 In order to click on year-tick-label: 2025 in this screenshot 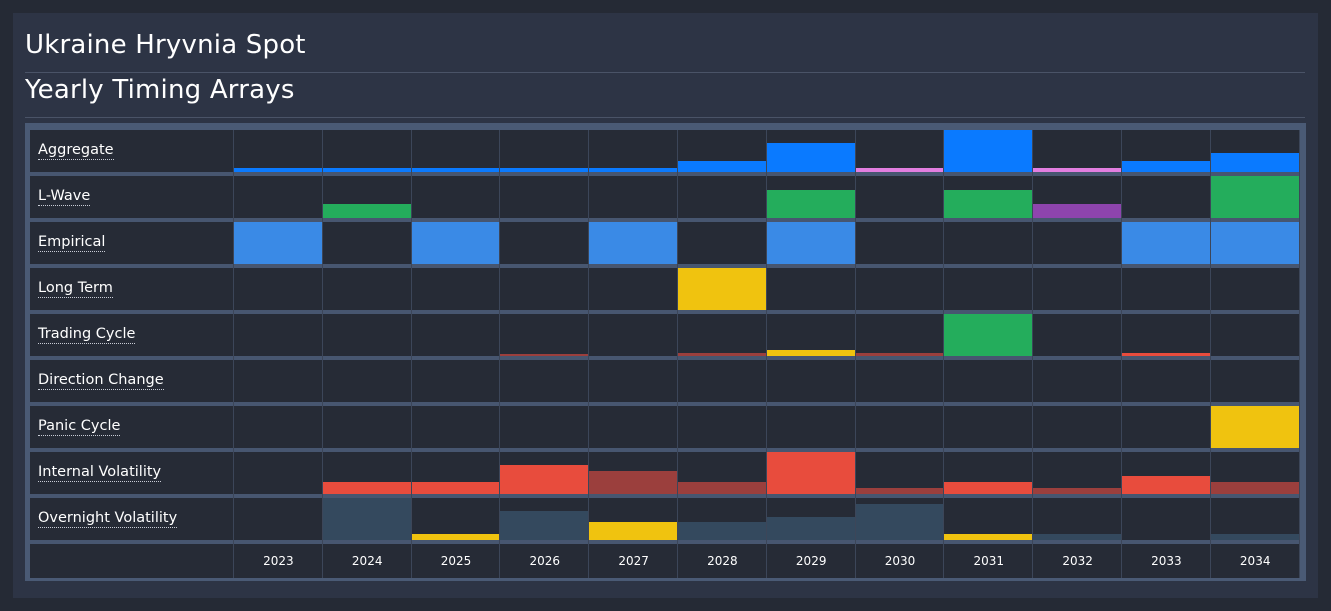, I will do `click(456, 561)`.